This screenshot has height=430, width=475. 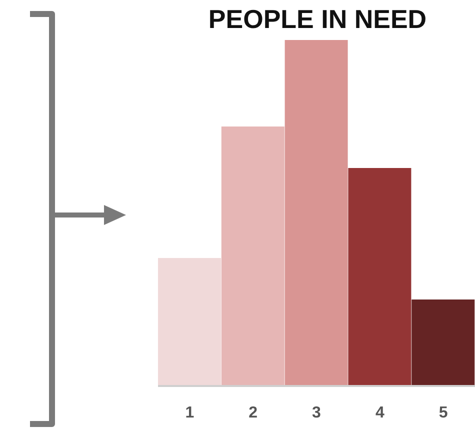 I want to click on x-tick-label: 2, so click(x=253, y=413).